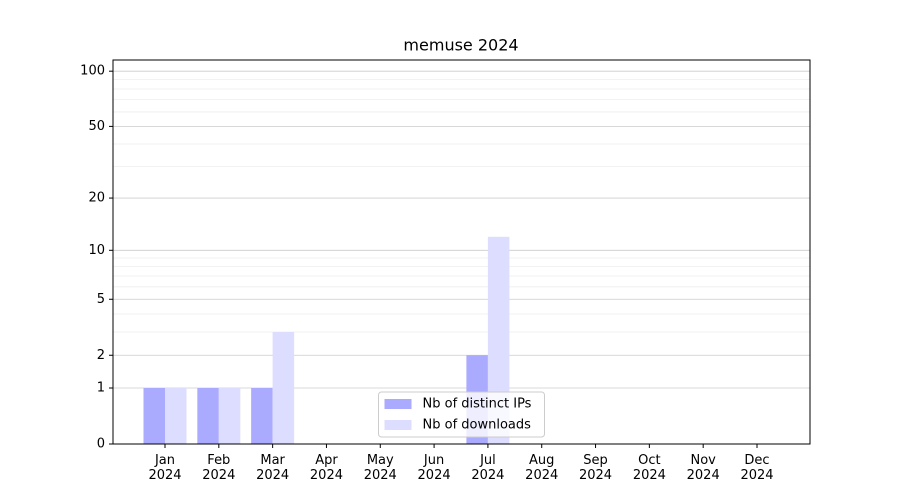 The width and height of the screenshot is (900, 500). Describe the element at coordinates (326, 468) in the screenshot. I see `x-tick-label: Apr 2024` at that location.